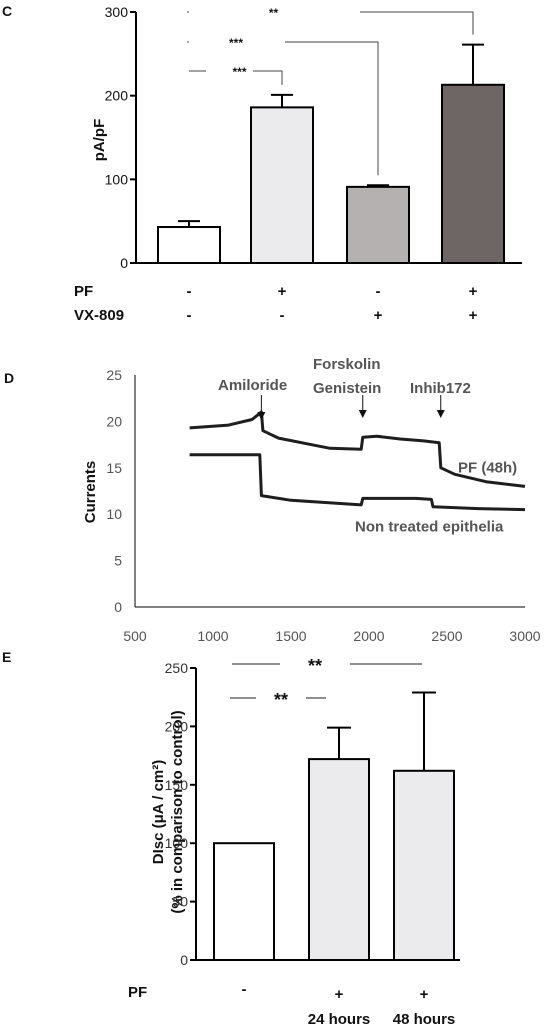 This screenshot has width=550, height=1032. Describe the element at coordinates (339, 1019) in the screenshot. I see `panel-e-sublabel: 24 hours` at that location.